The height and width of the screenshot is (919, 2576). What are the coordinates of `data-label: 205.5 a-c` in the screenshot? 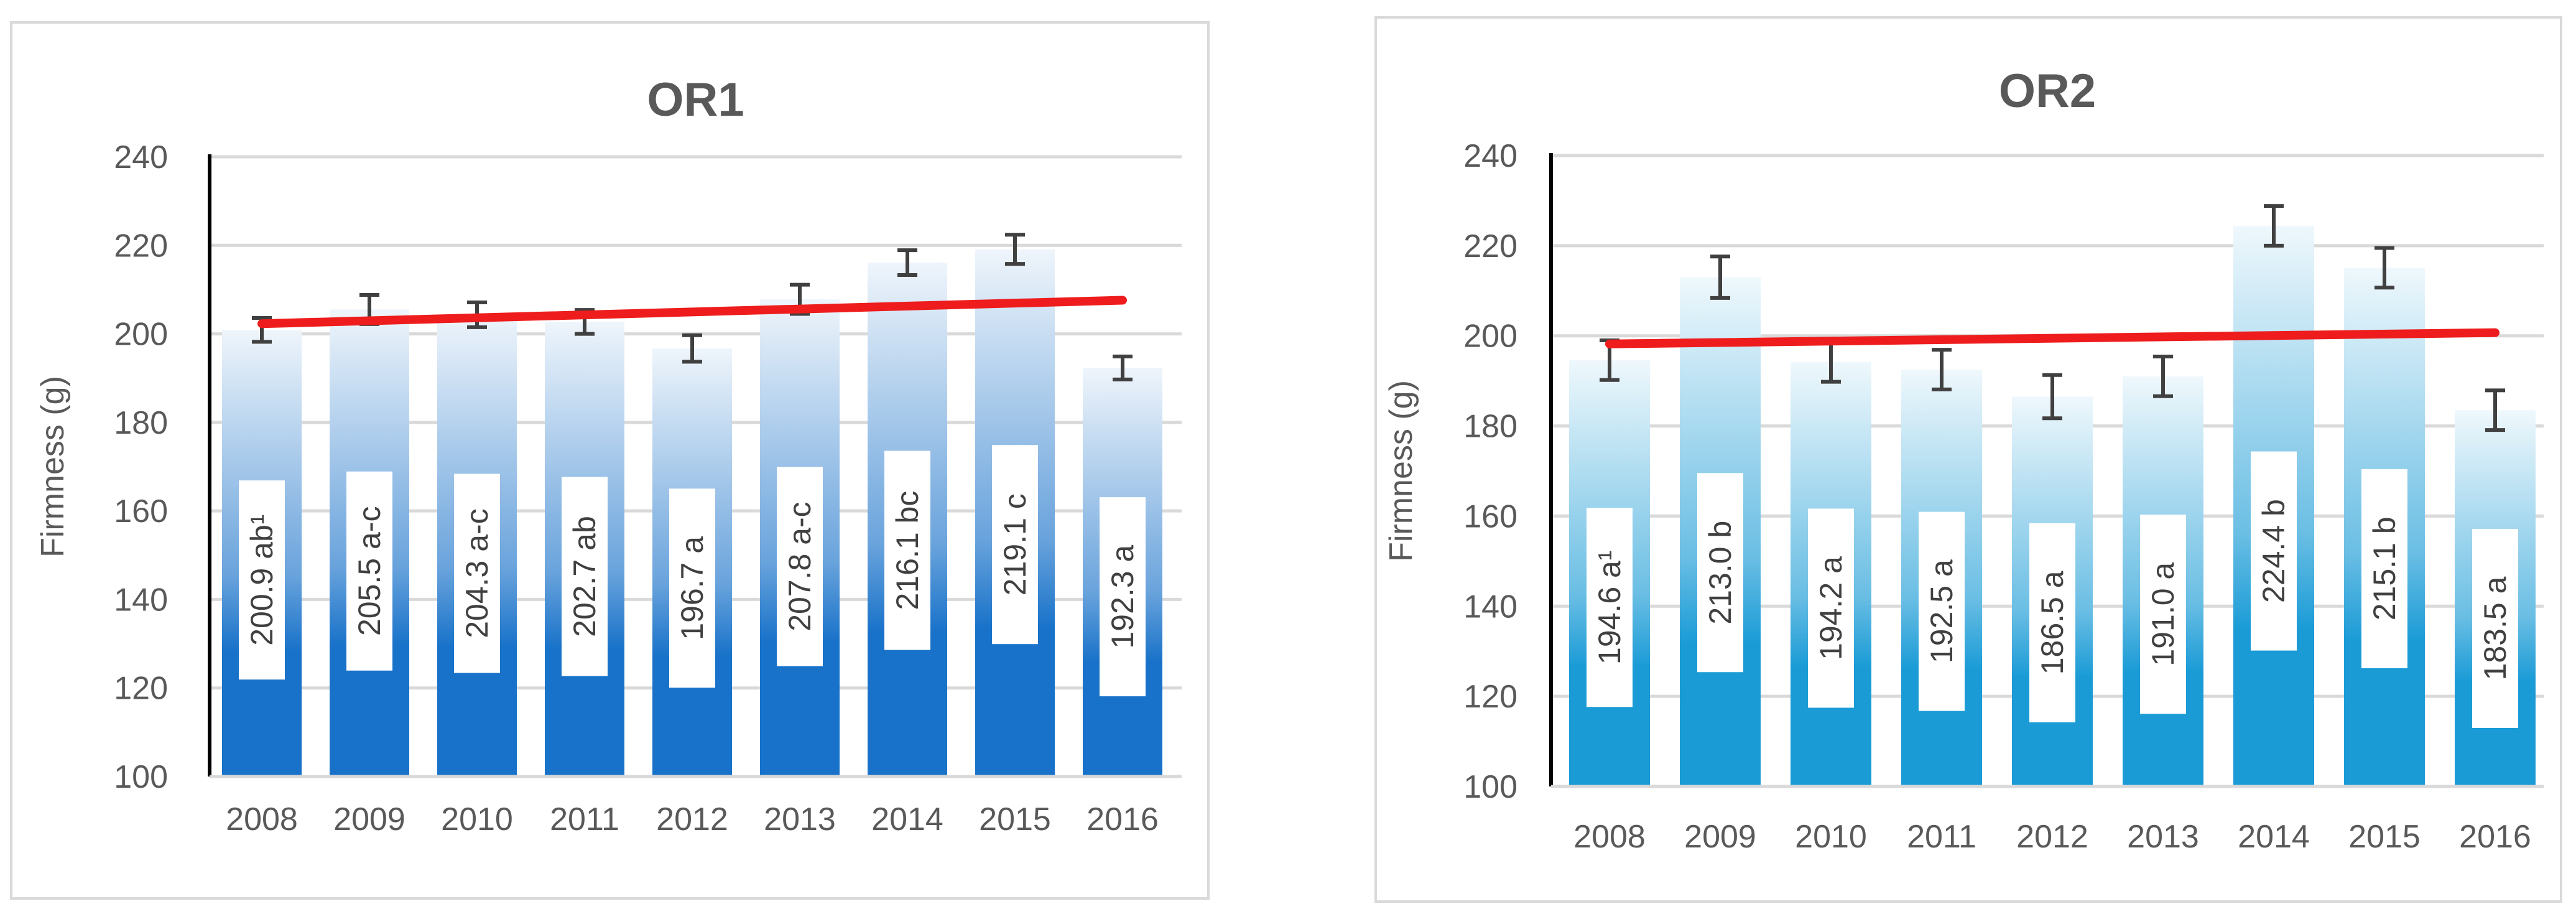 It's located at (369, 571).